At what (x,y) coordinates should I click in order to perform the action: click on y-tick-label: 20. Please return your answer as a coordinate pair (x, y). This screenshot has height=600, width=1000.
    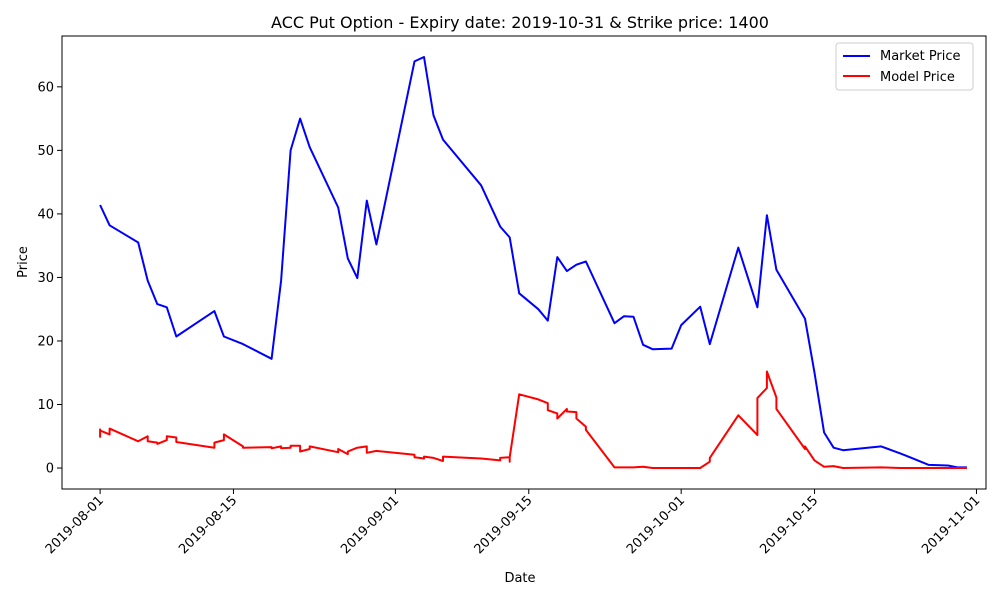
    Looking at the image, I should click on (45, 341).